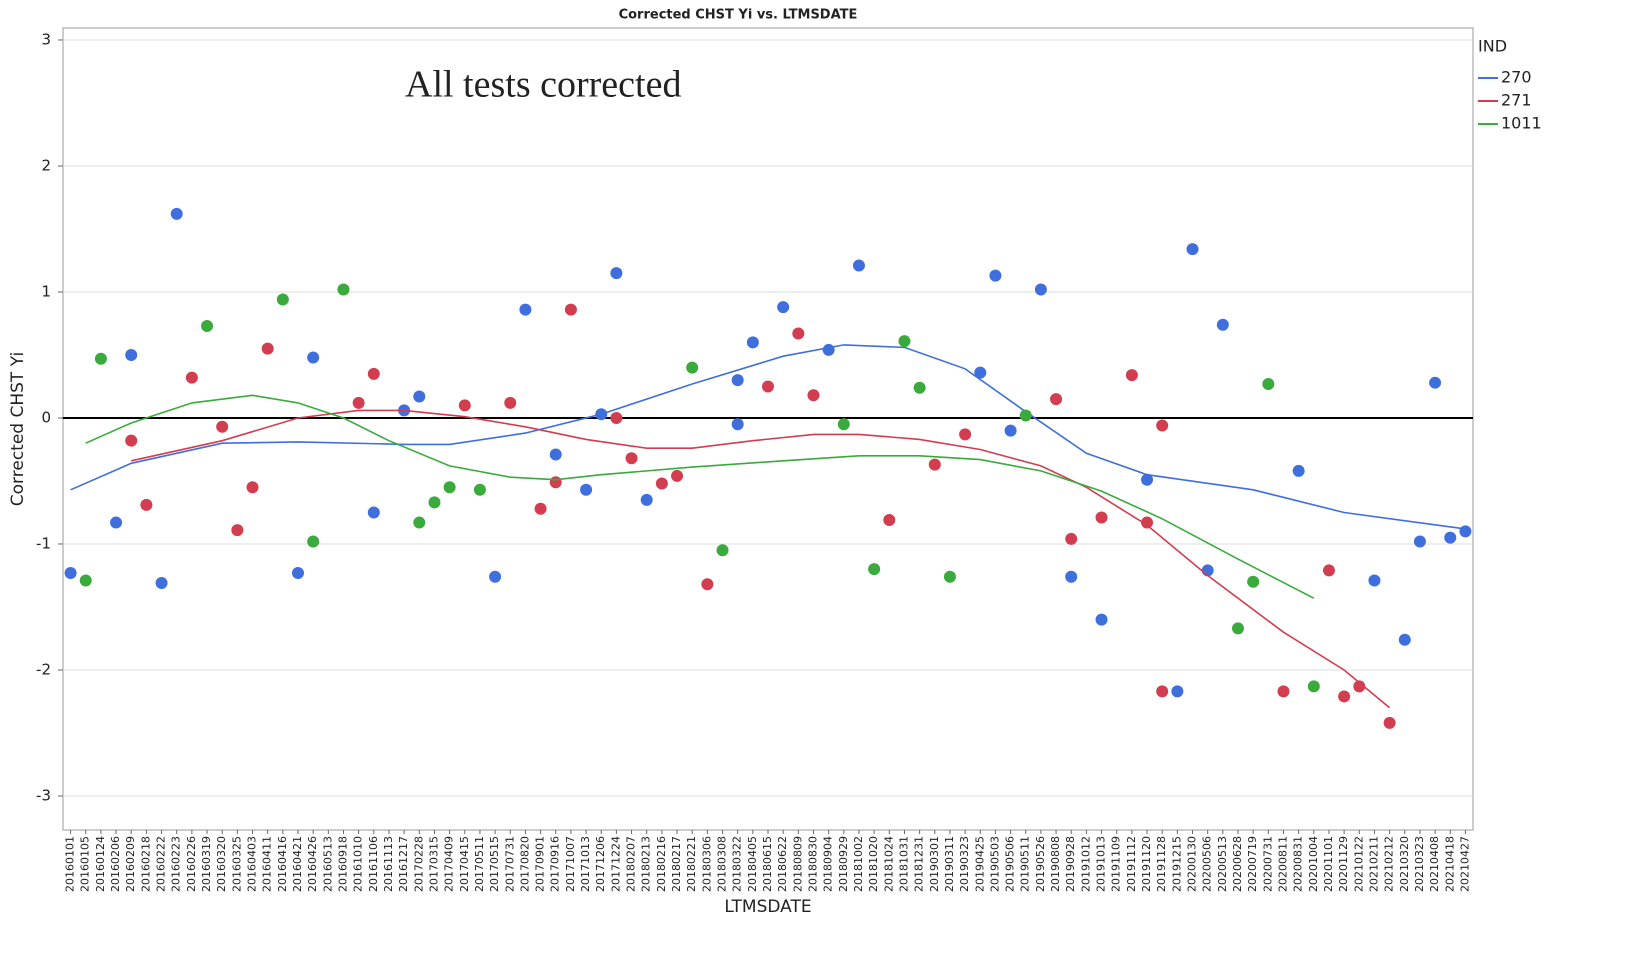 The image size is (1627, 959). I want to click on y-tick-label: -1, so click(43, 543).